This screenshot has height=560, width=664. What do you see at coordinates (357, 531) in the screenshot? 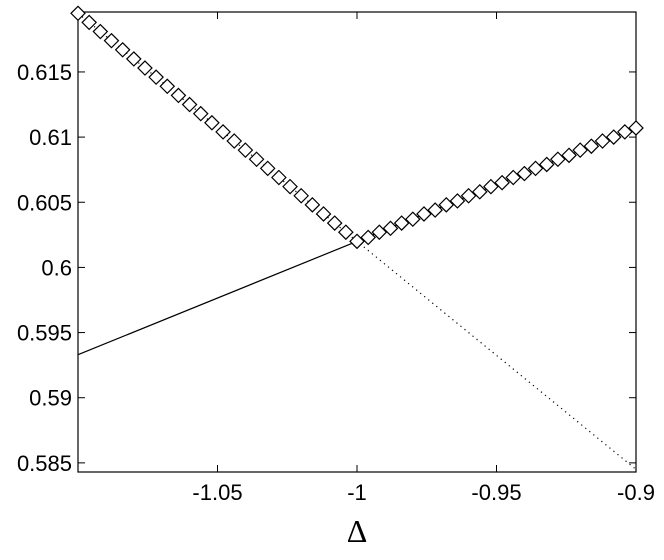
I see `x-axis-label: Δ` at bounding box center [357, 531].